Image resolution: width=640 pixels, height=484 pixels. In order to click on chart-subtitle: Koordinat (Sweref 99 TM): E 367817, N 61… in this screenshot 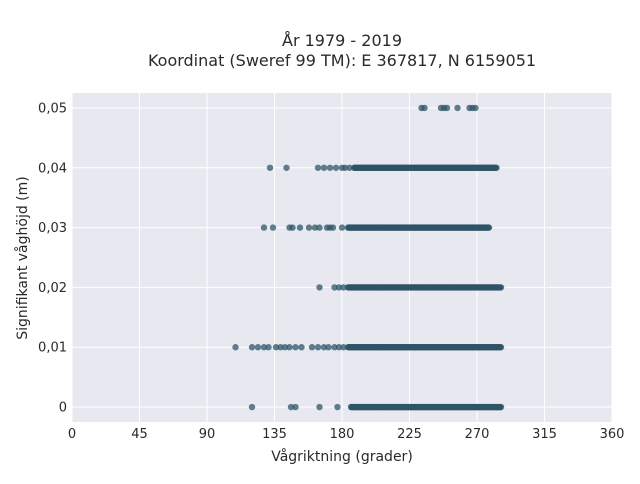, I will do `click(342, 60)`.